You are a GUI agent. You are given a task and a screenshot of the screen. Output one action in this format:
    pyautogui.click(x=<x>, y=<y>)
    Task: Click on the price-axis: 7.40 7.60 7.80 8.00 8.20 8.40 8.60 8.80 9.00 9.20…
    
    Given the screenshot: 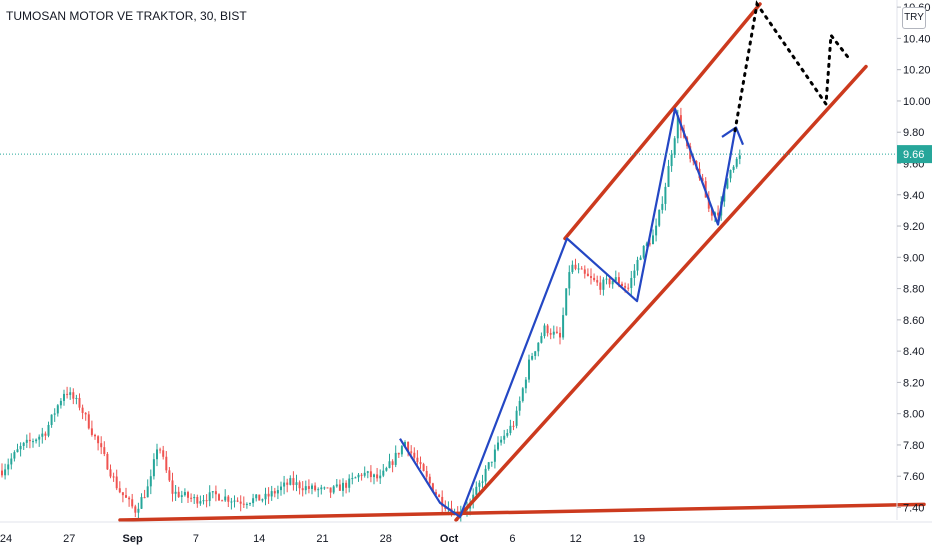 What is the action you would take?
    pyautogui.click(x=914, y=260)
    